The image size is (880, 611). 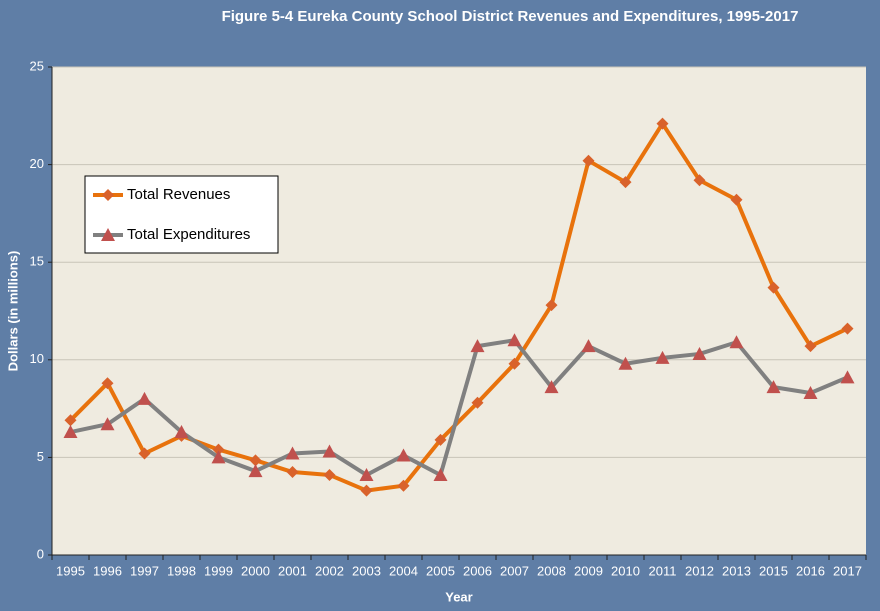 I want to click on x-tick-label: 2001, so click(x=292, y=570).